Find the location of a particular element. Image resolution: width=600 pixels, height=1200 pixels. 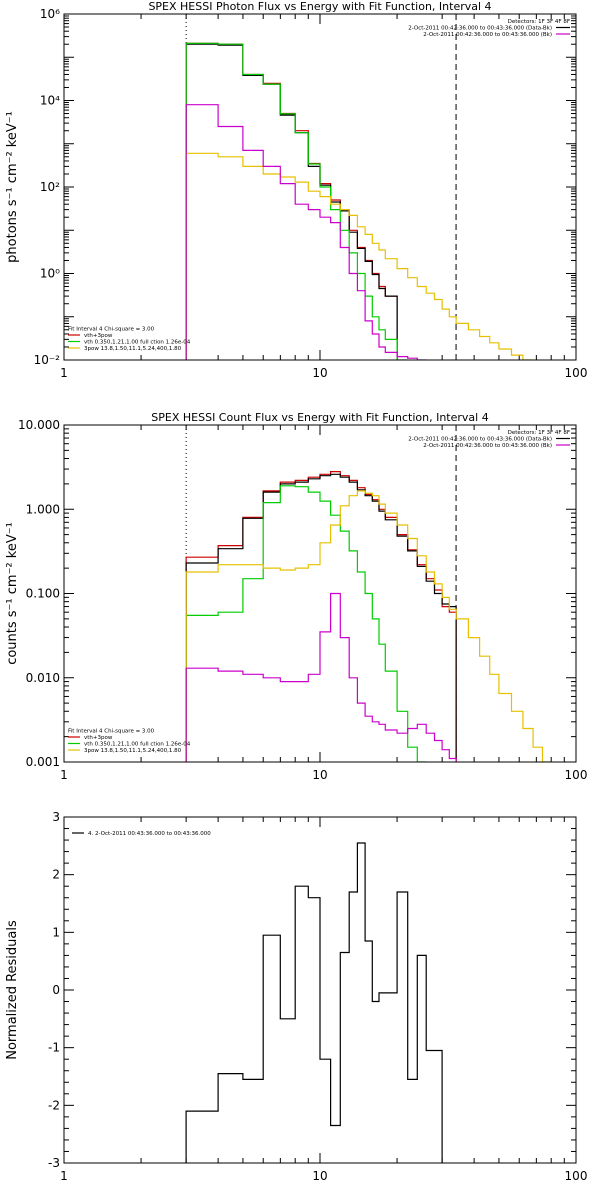

y-axis-label: Normalized Residuals is located at coordinates (12, 990).